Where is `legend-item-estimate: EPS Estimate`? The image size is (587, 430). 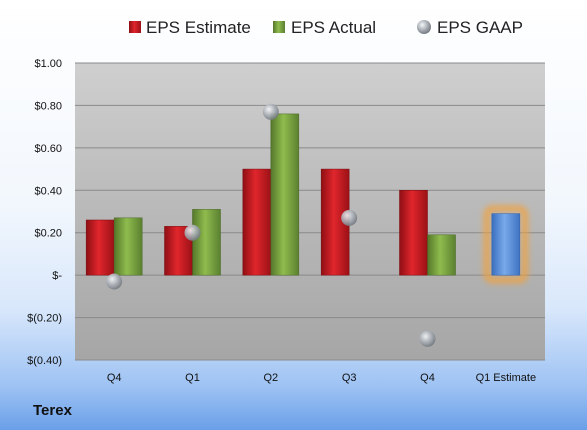
legend-item-estimate: EPS Estimate is located at coordinates (190, 27).